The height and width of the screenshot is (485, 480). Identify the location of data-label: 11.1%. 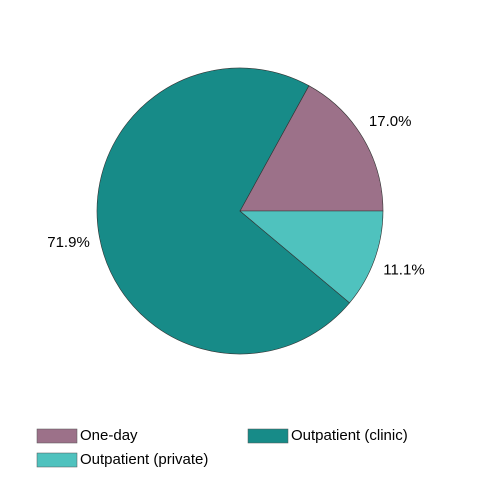
(403, 270).